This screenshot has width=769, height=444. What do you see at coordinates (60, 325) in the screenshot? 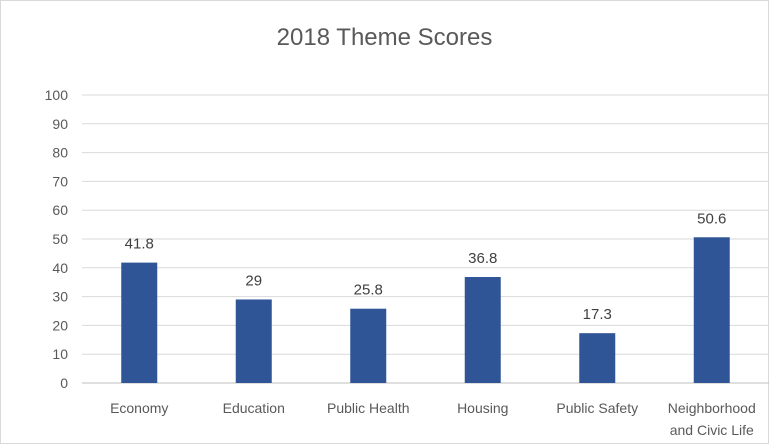
I see `y-tick-label: 20` at bounding box center [60, 325].